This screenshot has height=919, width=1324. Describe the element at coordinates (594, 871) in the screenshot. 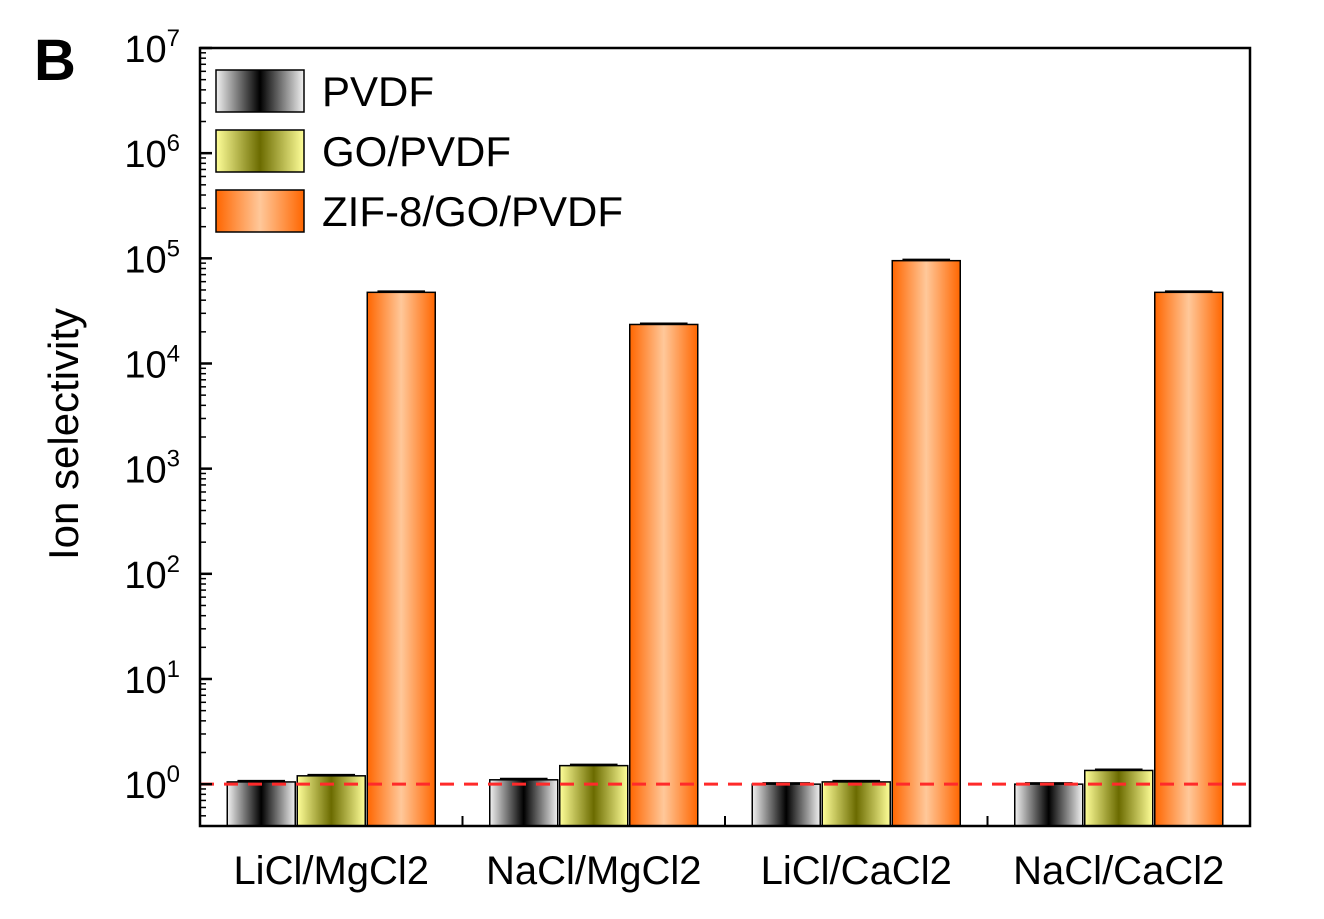

I see `x-category-label: NaCl/MgCl2` at that location.